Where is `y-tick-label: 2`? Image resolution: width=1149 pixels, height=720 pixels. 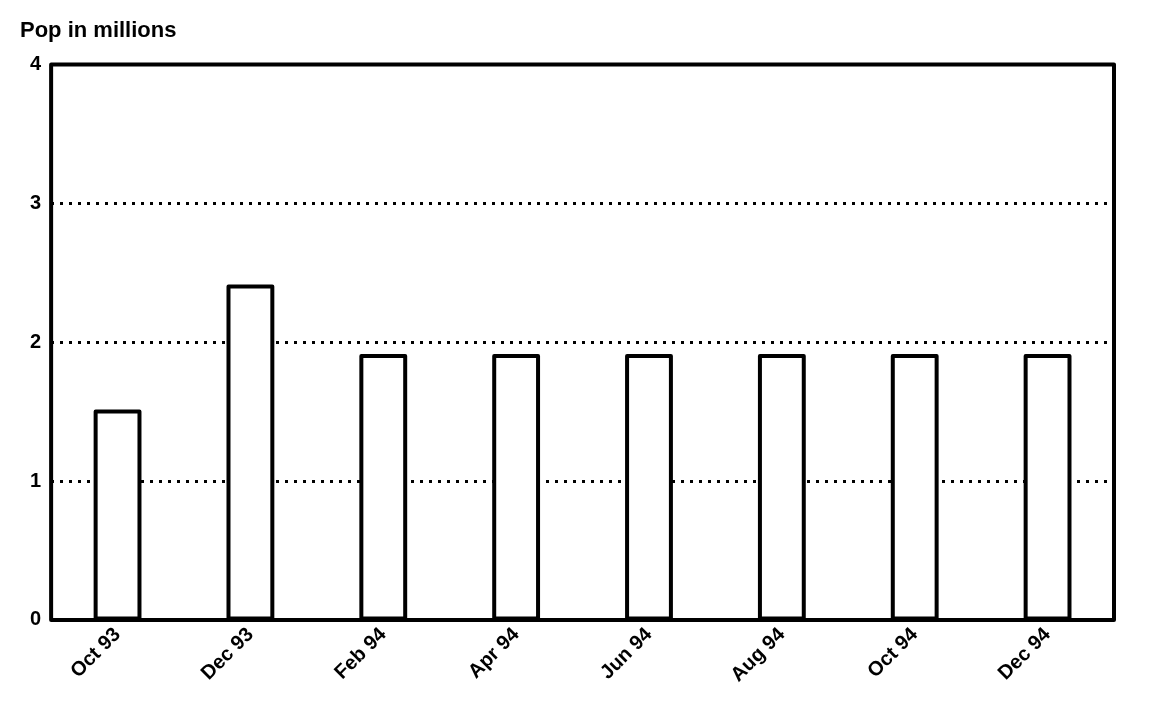 y-tick-label: 2 is located at coordinates (36, 340).